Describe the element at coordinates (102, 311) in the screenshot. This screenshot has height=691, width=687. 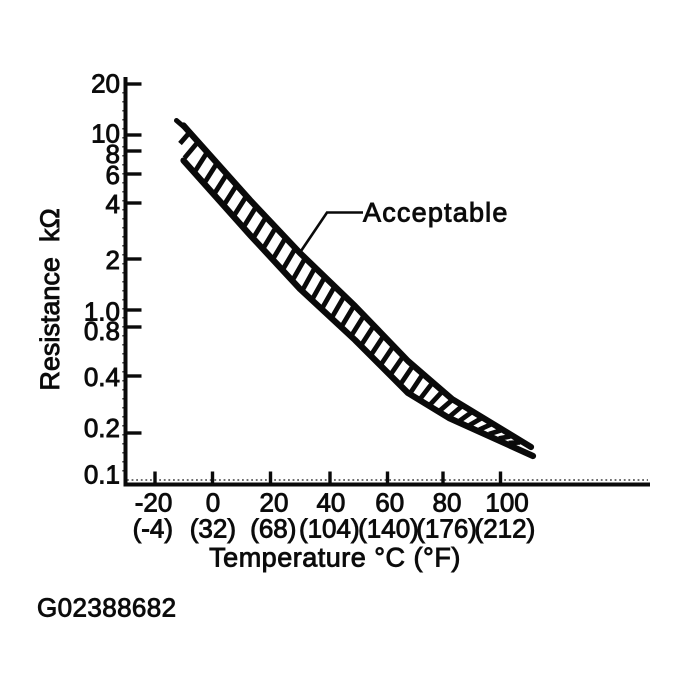
I see `svg-text: 1.0` at that location.